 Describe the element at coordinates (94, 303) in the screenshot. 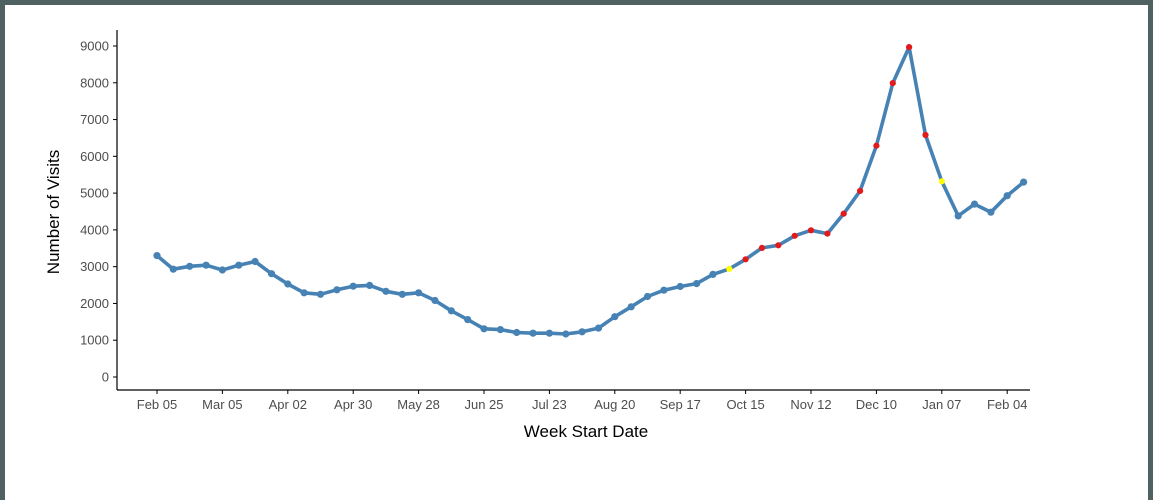

I see `y-tick-label: 2000` at that location.